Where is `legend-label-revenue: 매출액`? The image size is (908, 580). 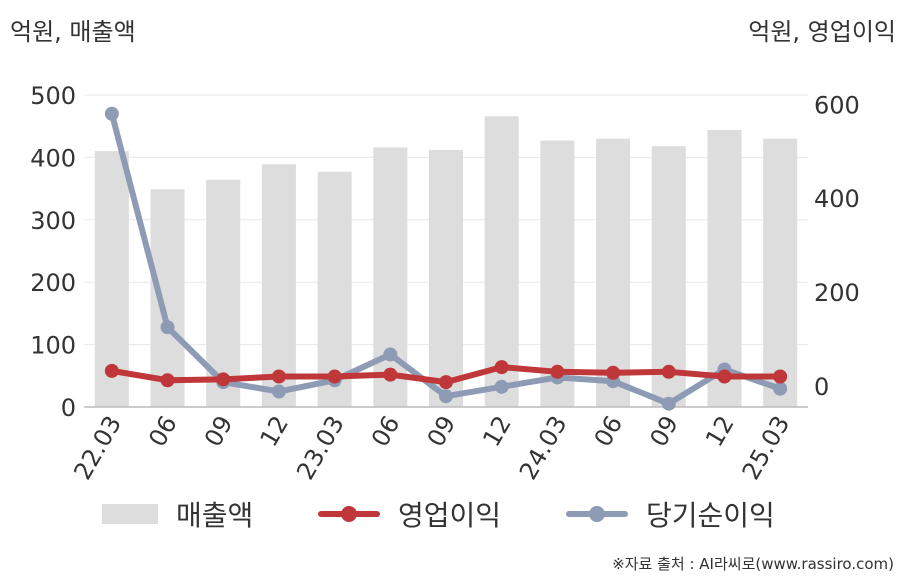 legend-label-revenue: 매출액 is located at coordinates (215, 515).